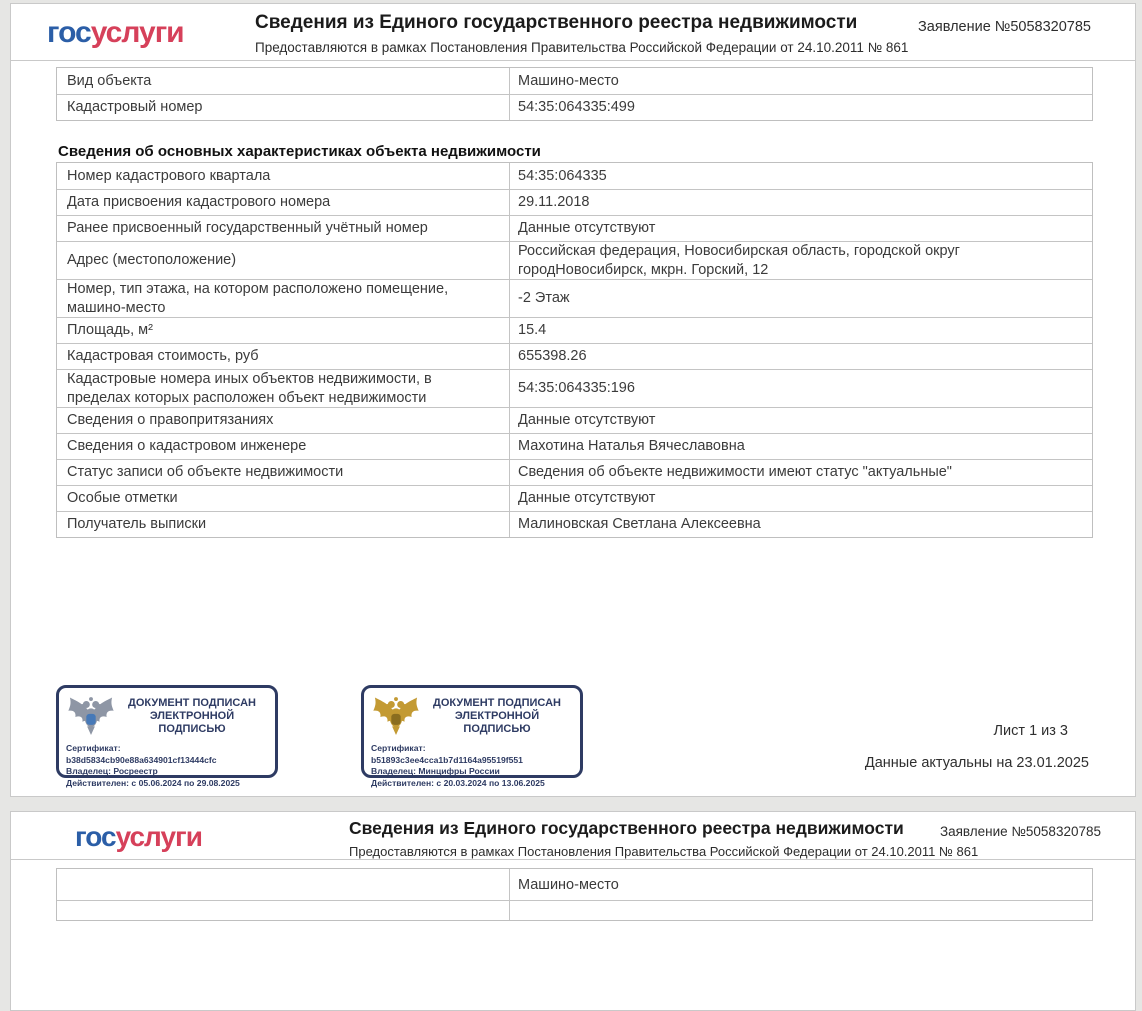 The height and width of the screenshot is (1011, 1142). I want to click on object-summary-table-page2: Машино-место, so click(574, 894).